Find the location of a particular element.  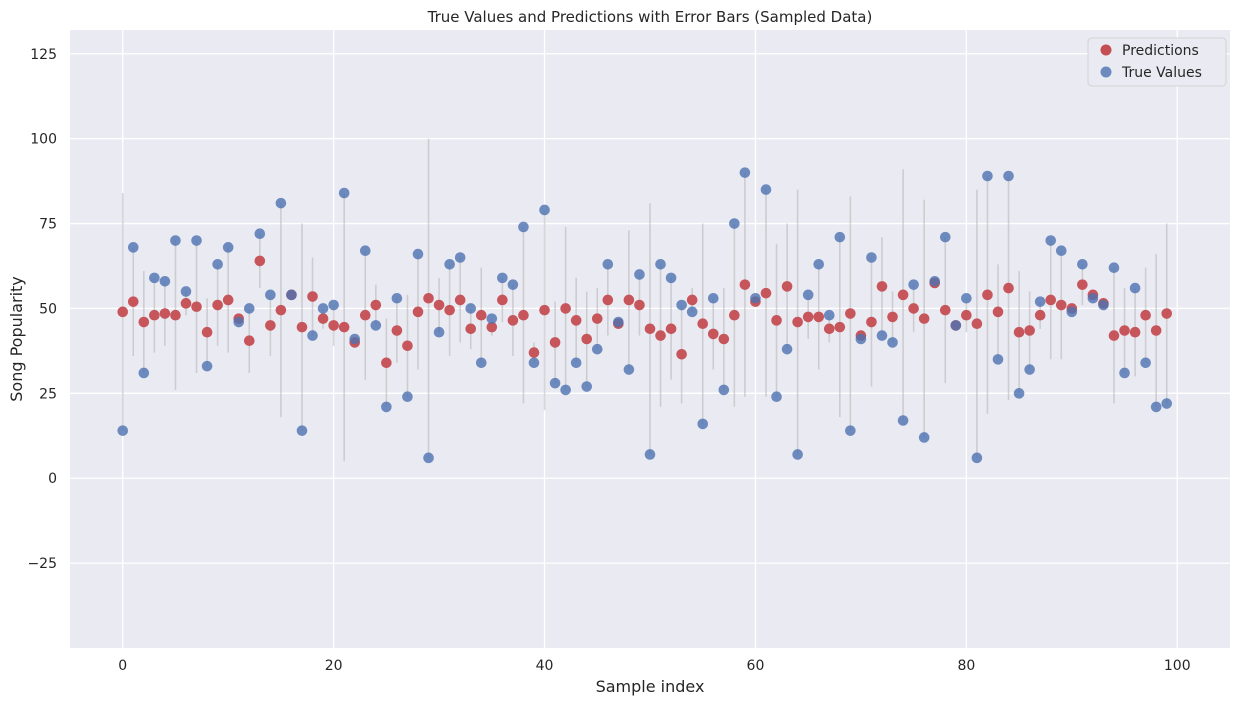

legend-true-values-label: True Values is located at coordinates (1161, 73).